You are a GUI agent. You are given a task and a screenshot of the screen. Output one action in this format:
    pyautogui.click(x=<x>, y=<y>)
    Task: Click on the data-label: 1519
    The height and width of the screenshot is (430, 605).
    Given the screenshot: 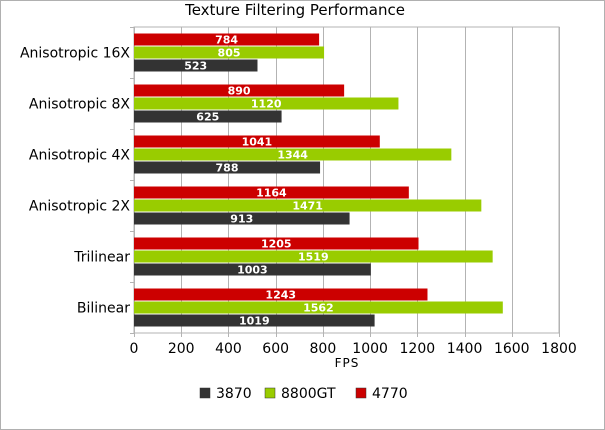 What is the action you would take?
    pyautogui.click(x=313, y=257)
    